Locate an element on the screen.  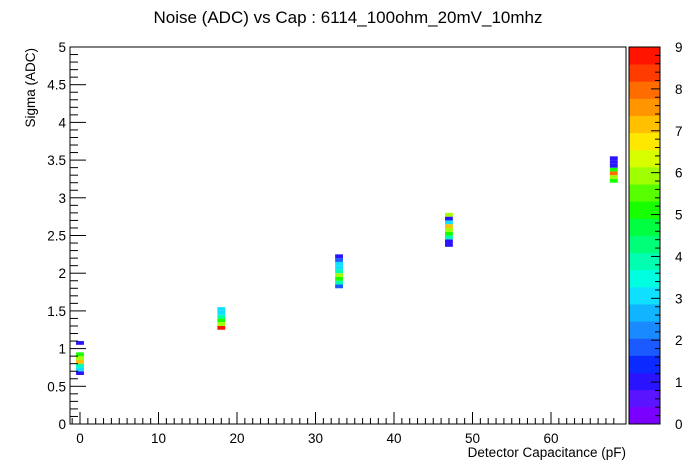
y-tick-label: 3.5 is located at coordinates (56, 160).